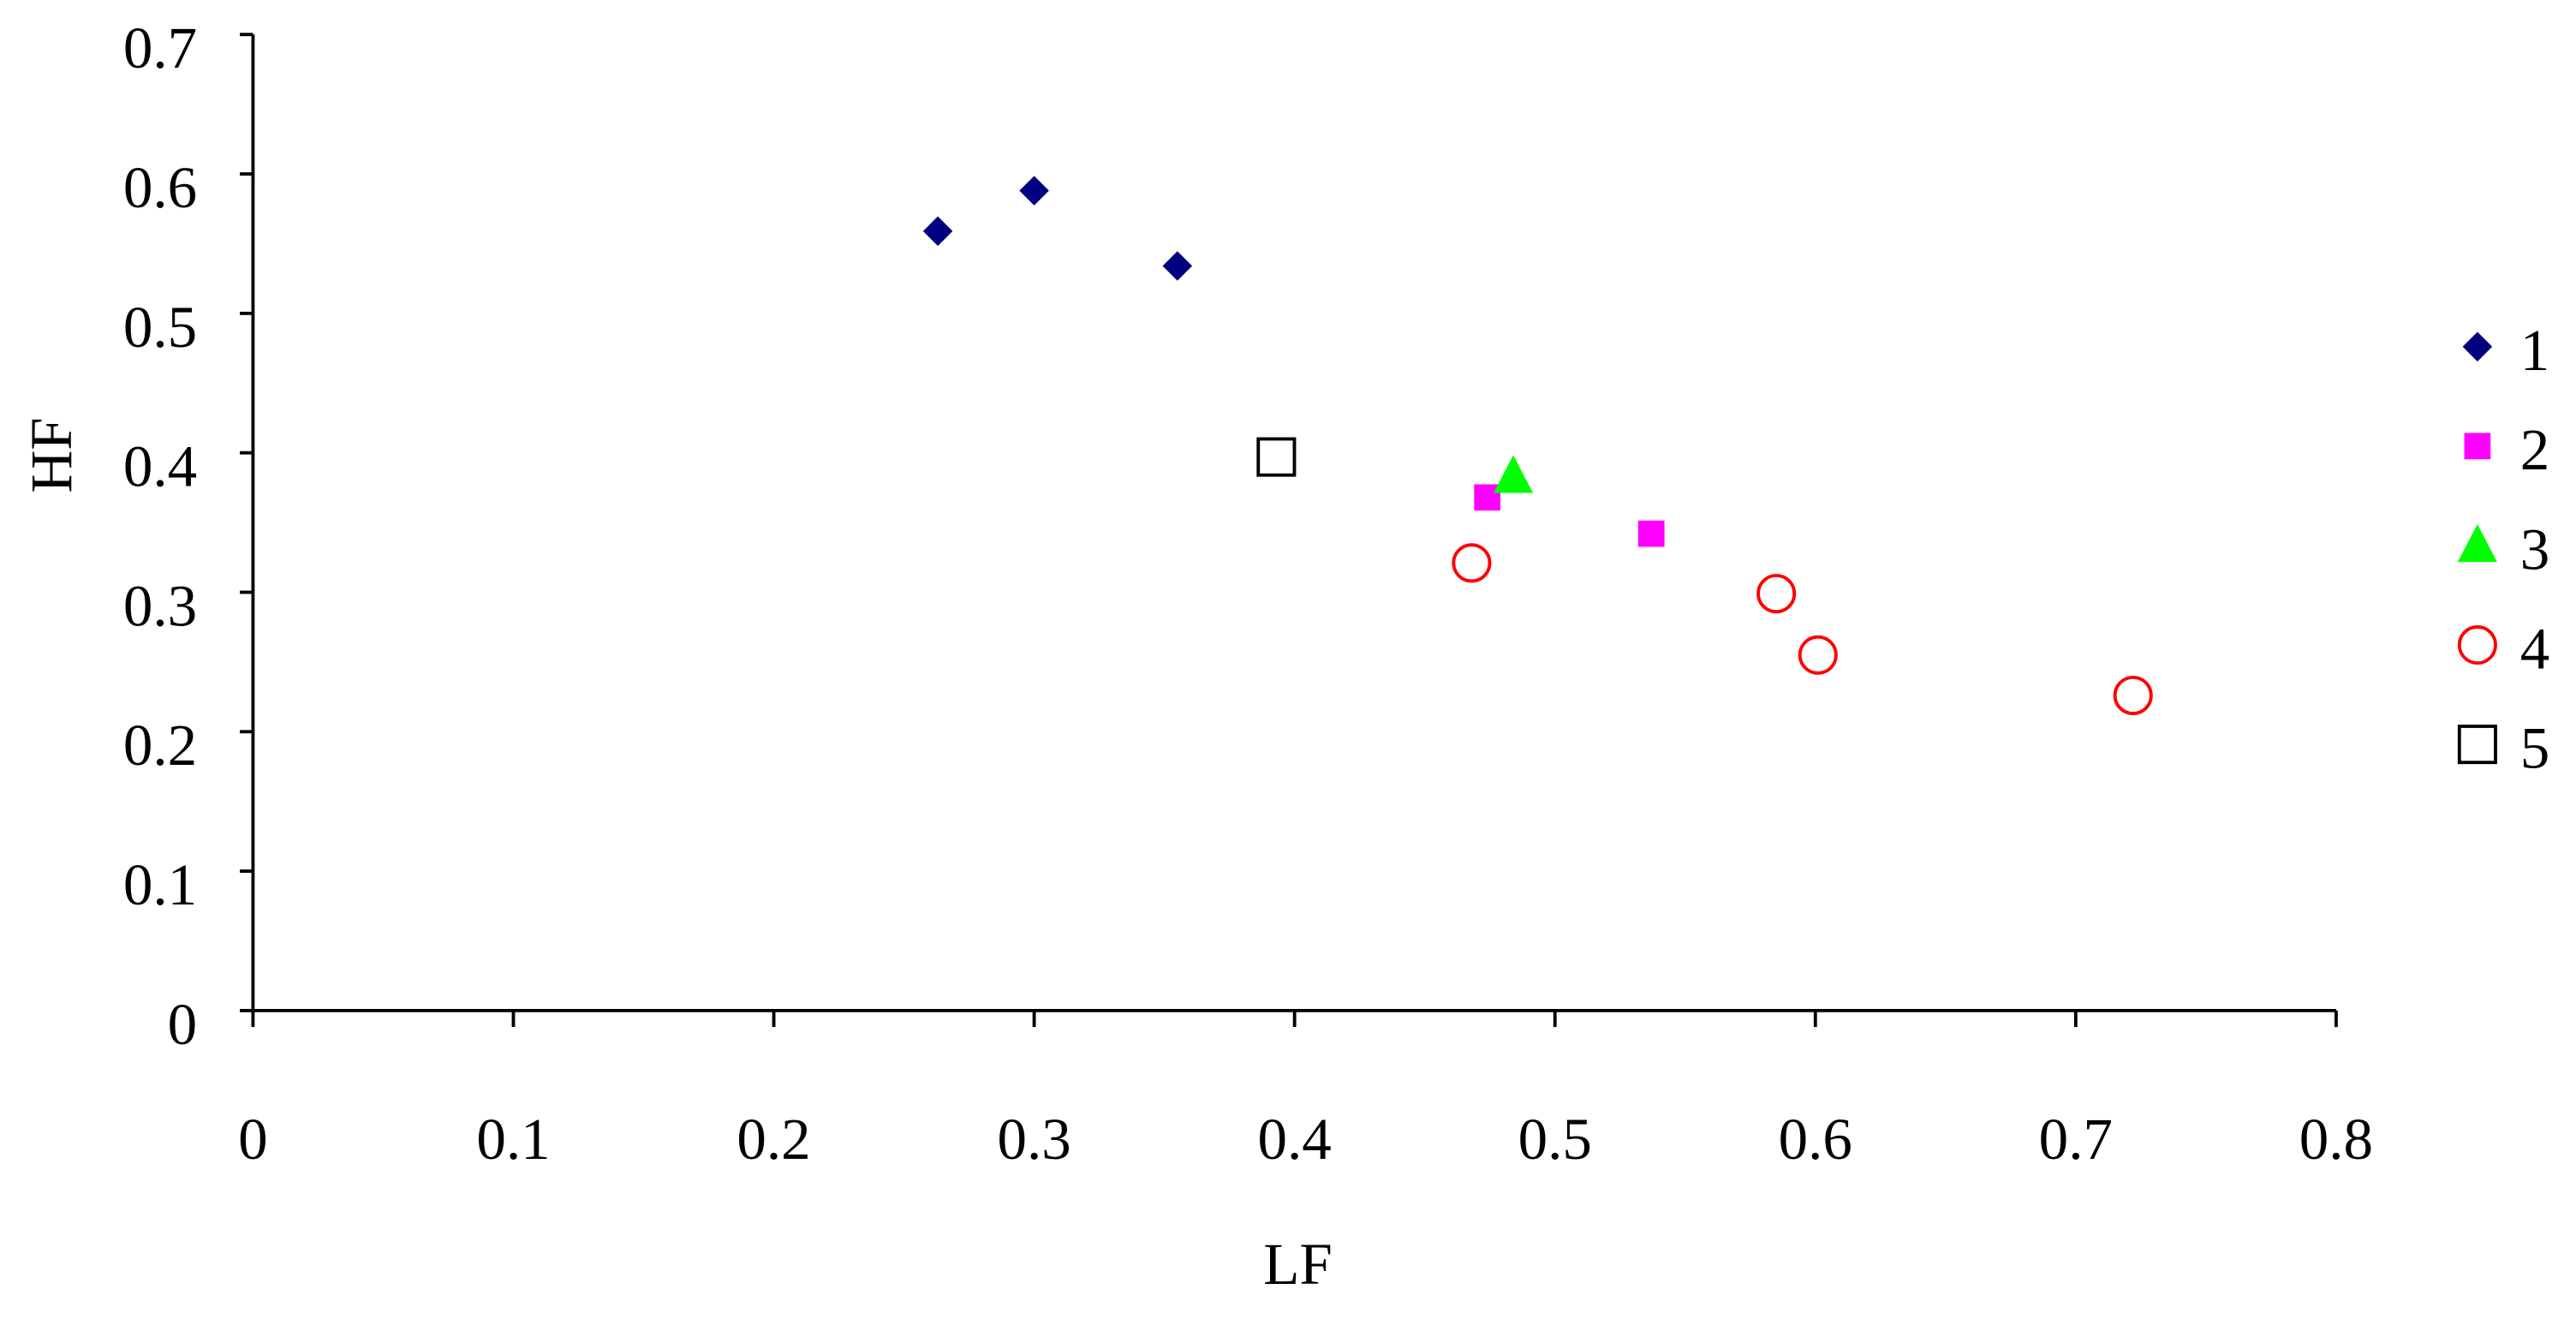 This screenshot has width=2576, height=1331. I want to click on y-tick-label: 0.4, so click(160, 466).